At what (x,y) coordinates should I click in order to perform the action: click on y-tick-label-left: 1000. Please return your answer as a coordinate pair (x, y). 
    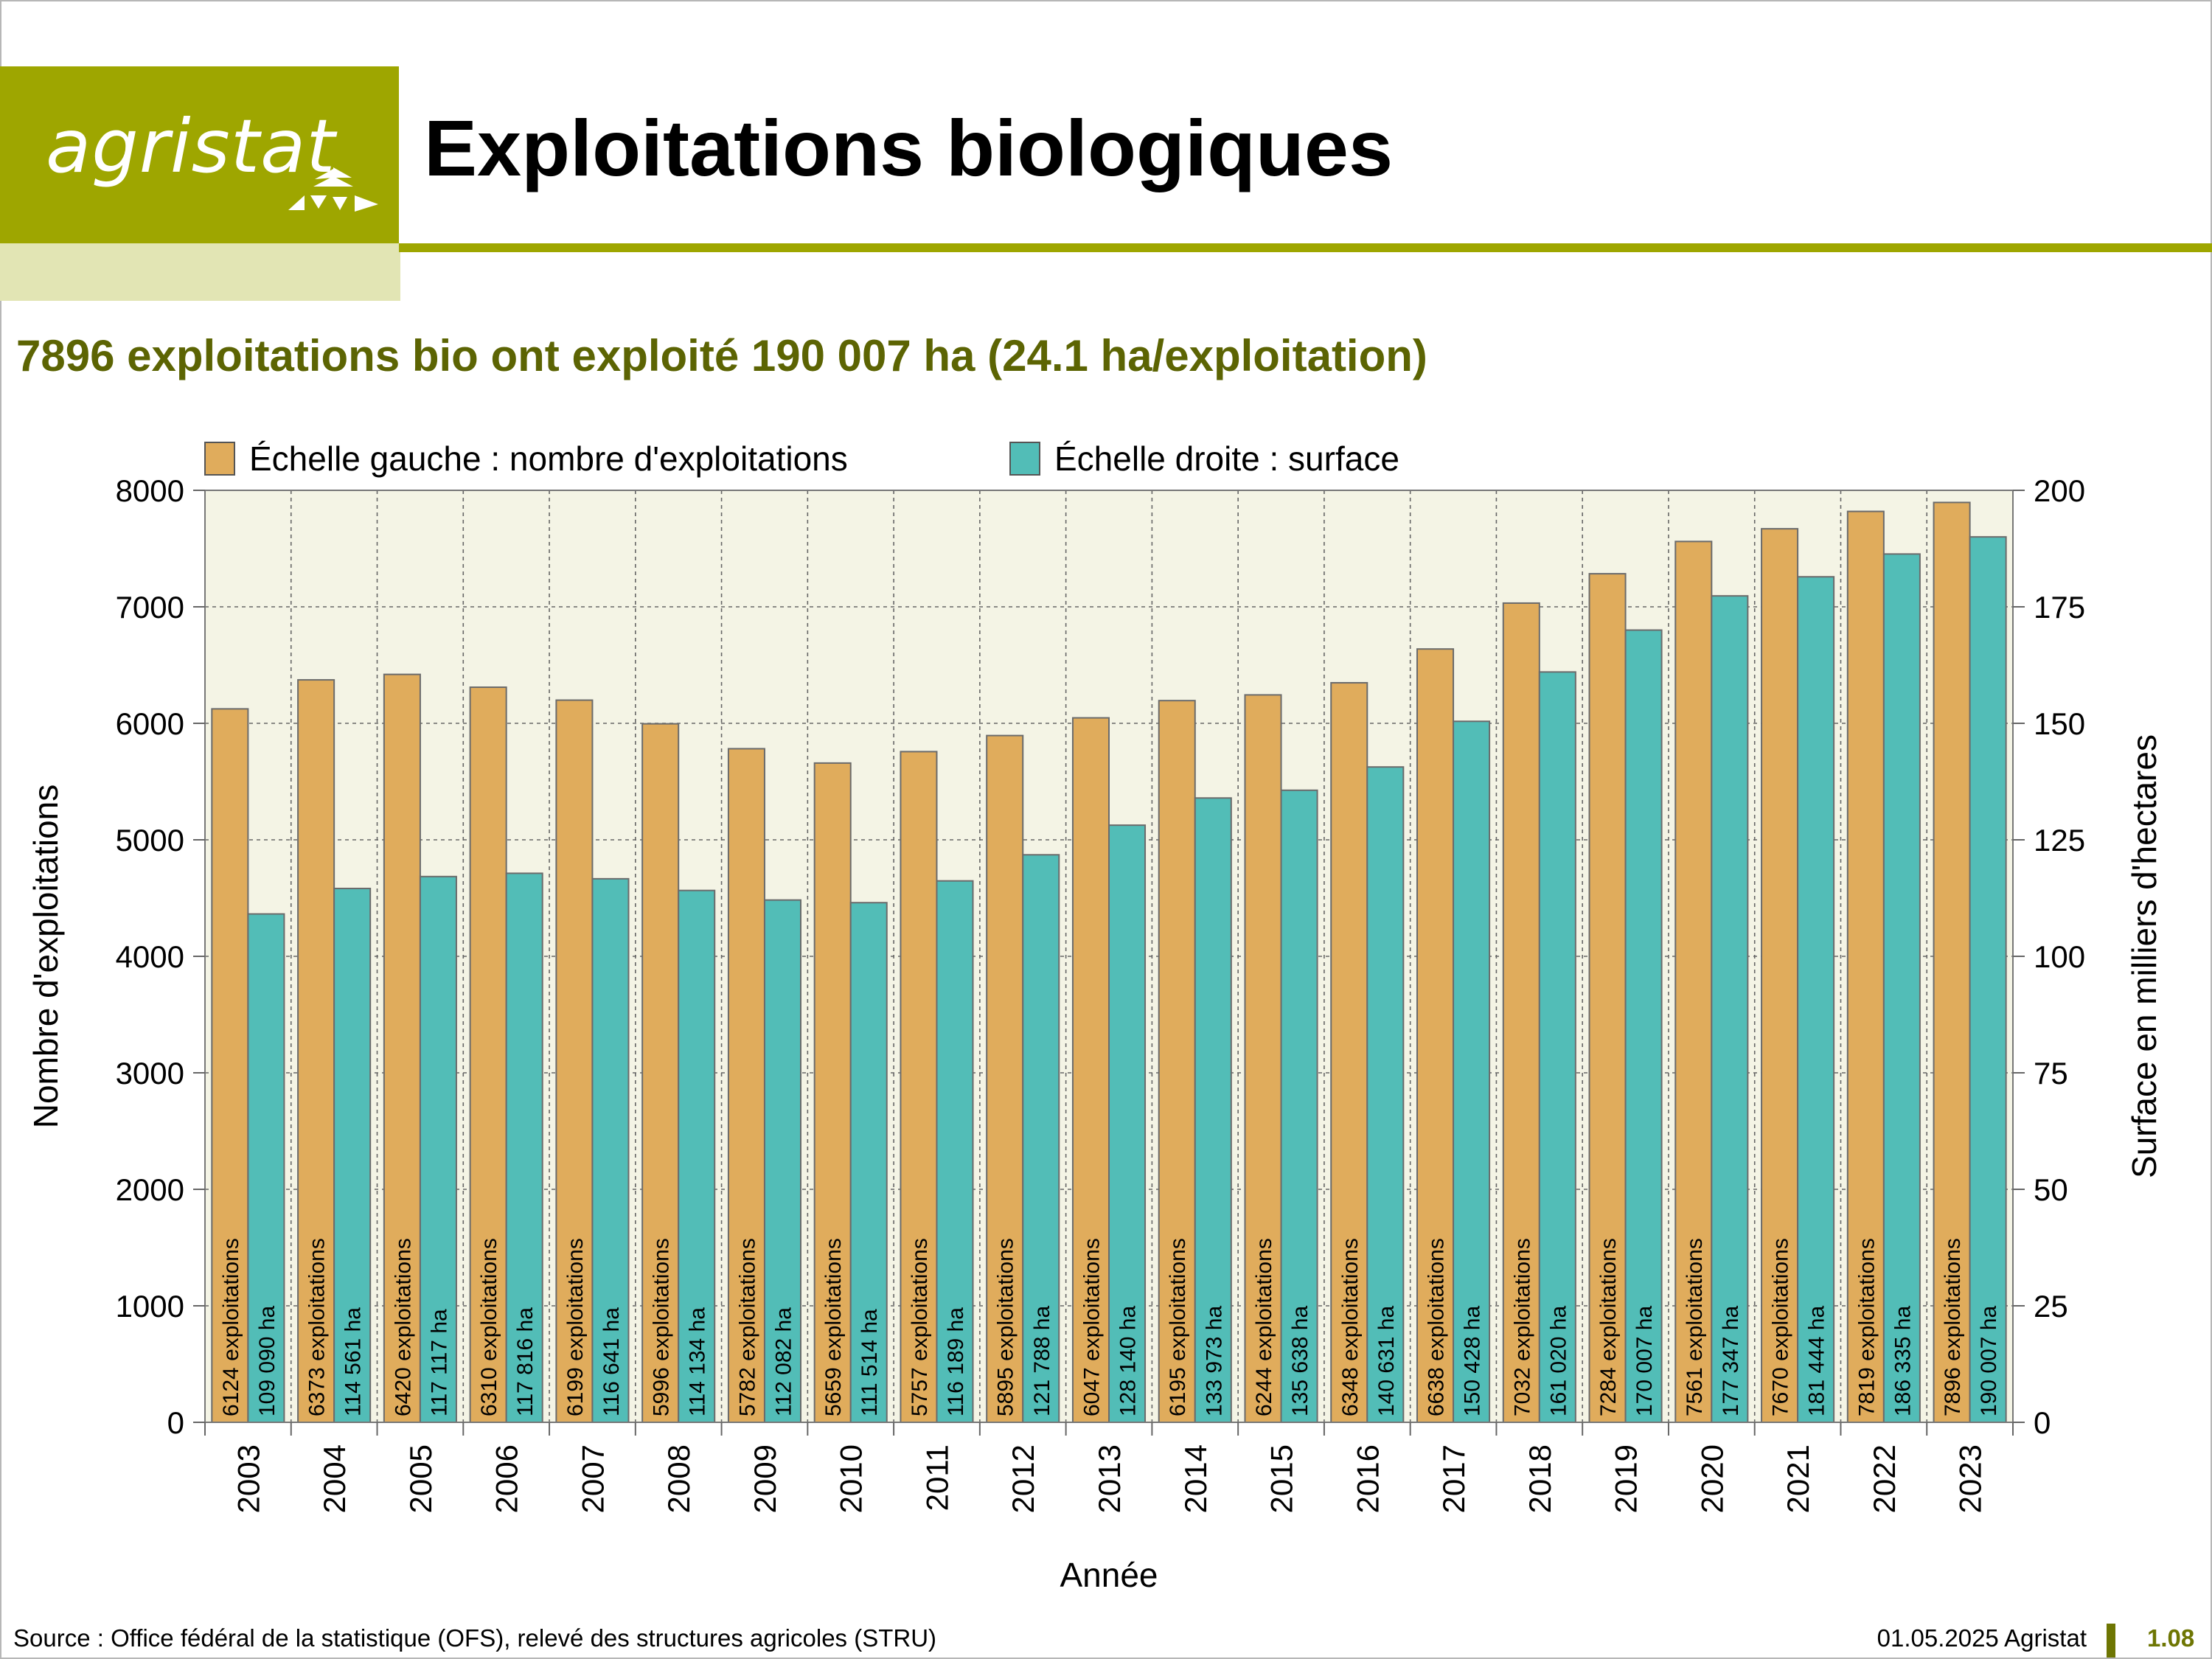
    Looking at the image, I should click on (150, 1306).